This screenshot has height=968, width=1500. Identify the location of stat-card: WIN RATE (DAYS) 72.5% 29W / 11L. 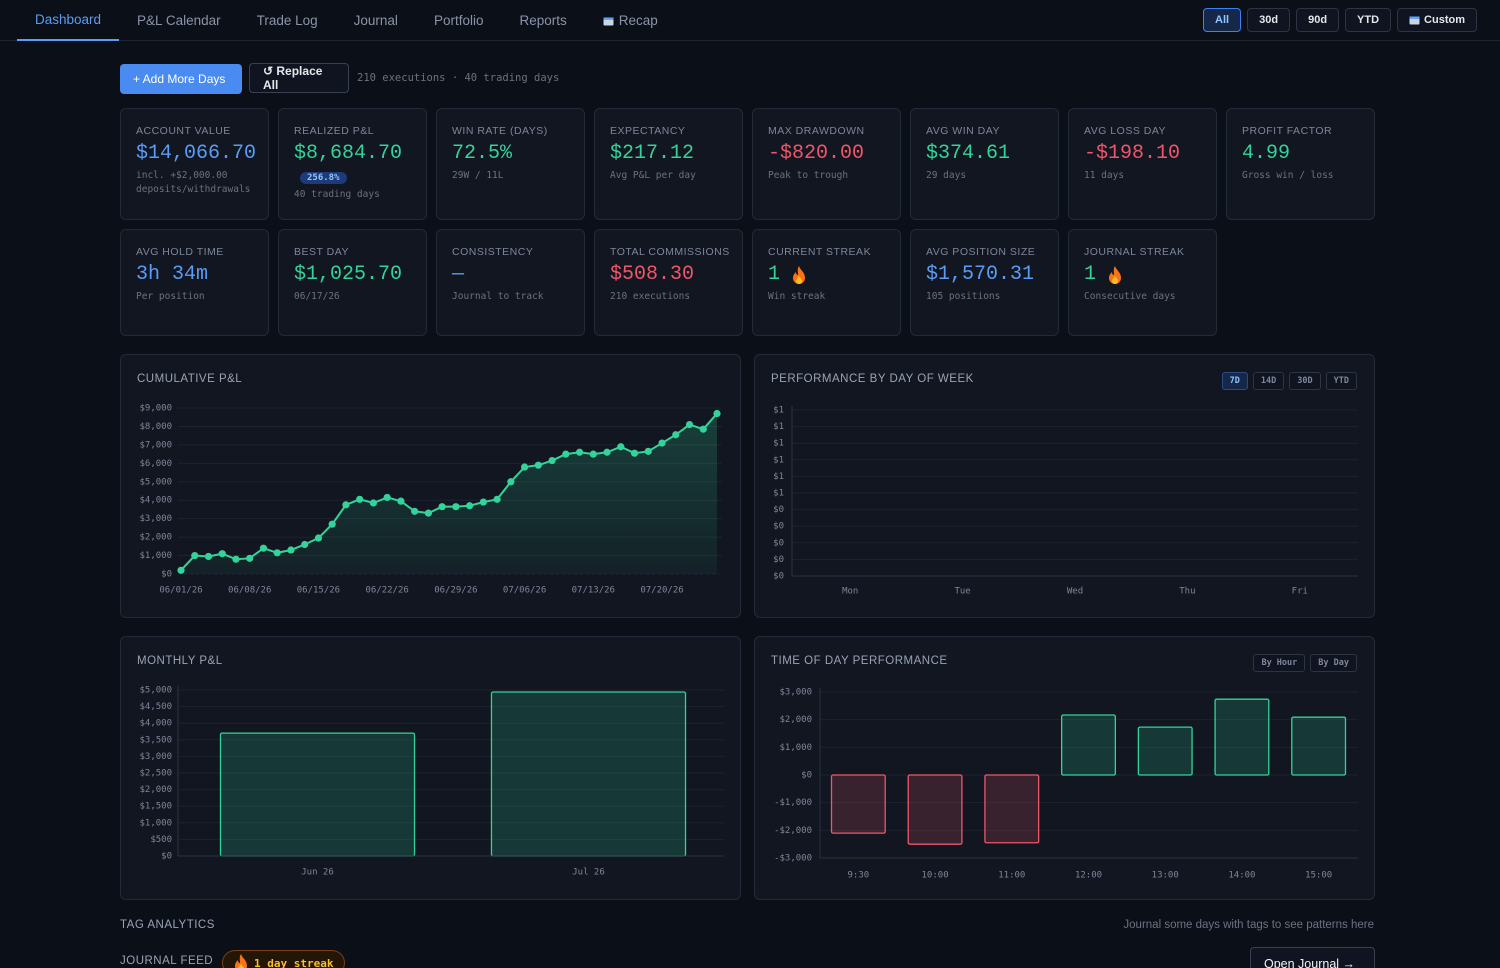
(510, 164).